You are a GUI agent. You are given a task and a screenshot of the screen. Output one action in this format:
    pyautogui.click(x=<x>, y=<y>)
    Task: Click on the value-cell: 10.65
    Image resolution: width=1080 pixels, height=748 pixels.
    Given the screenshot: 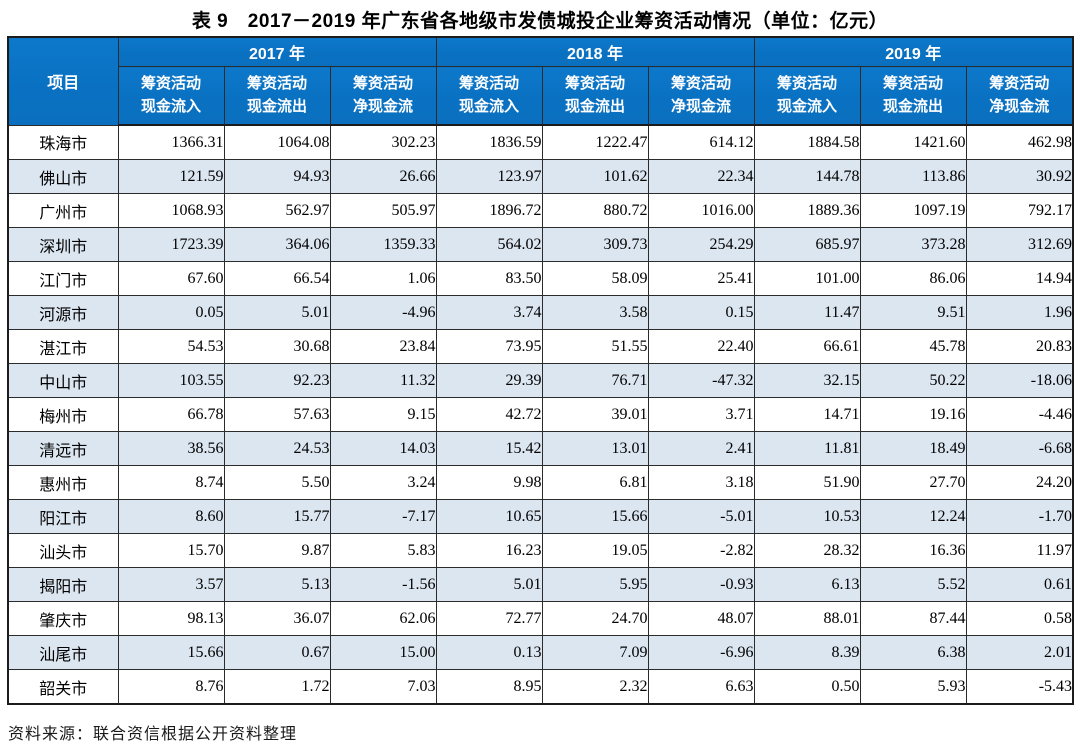 What is the action you would take?
    pyautogui.click(x=489, y=516)
    